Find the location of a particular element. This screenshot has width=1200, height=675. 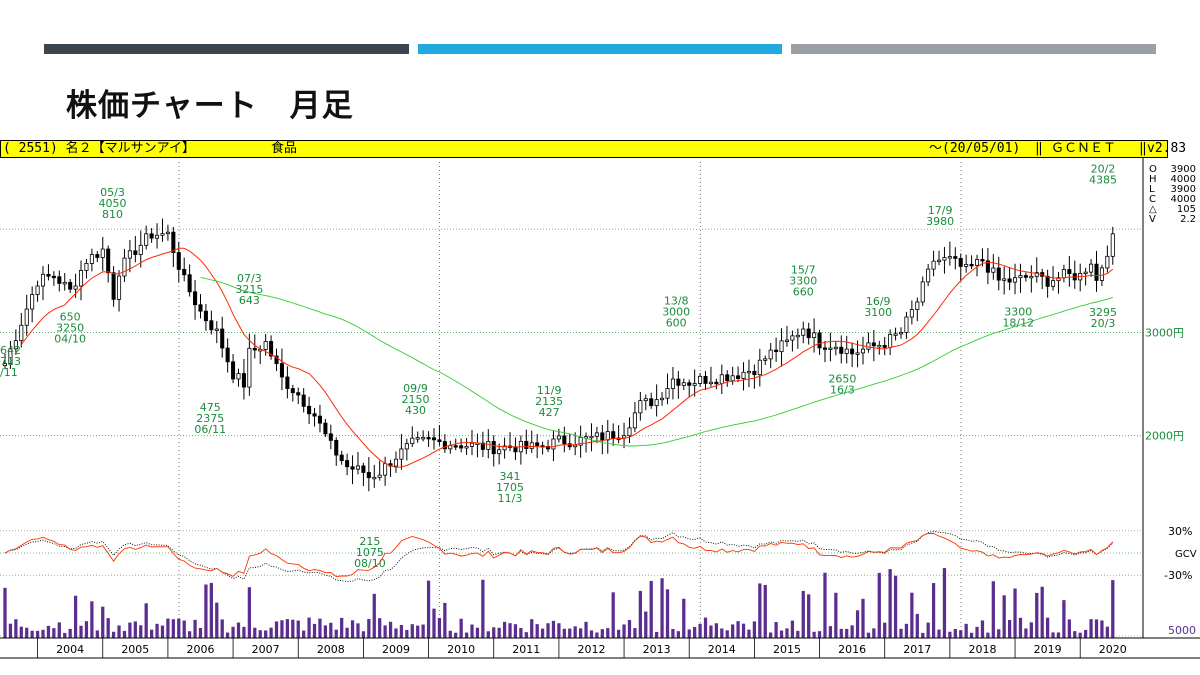

price-annotation-partial: 642 is located at coordinates (10, 350).